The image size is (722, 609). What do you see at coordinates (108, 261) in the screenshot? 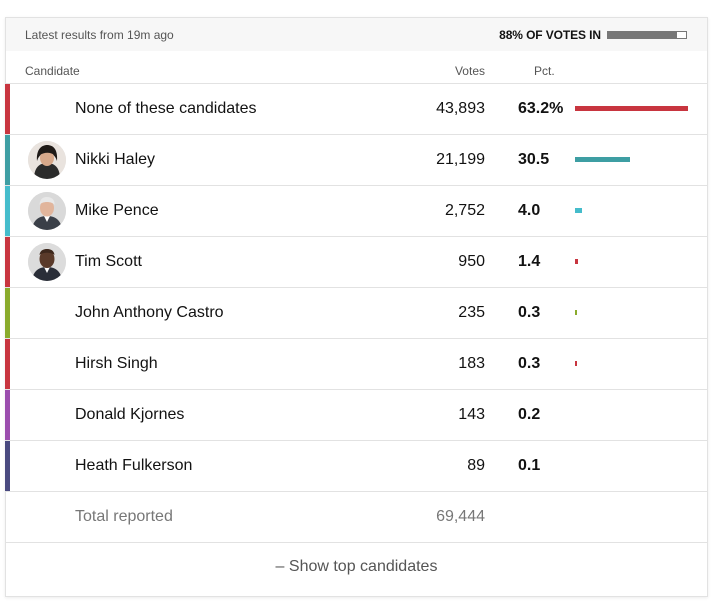
I see `candidate-name: Tim Scott` at bounding box center [108, 261].